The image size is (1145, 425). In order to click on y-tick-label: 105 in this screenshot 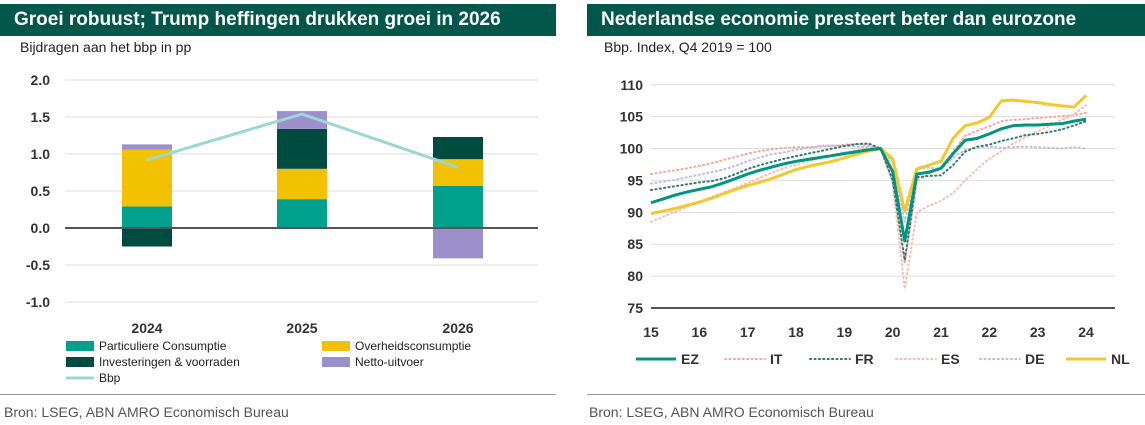, I will do `click(632, 117)`.